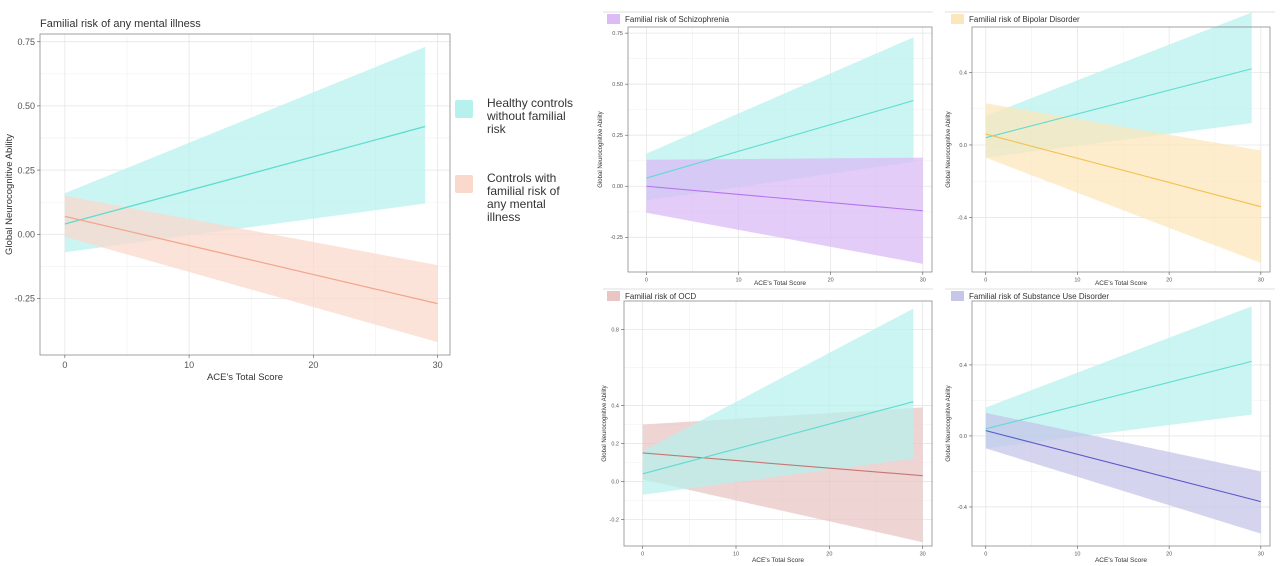 This screenshot has width=1280, height=566. I want to click on y-tick-label: 0.2, so click(615, 444).